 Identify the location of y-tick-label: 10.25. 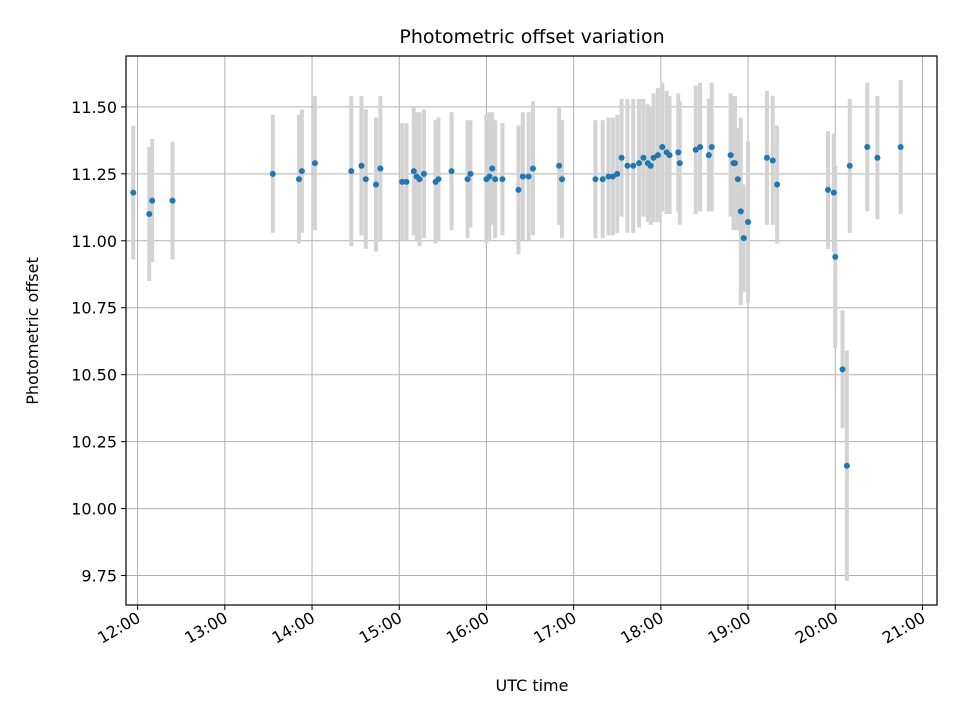
(94, 442).